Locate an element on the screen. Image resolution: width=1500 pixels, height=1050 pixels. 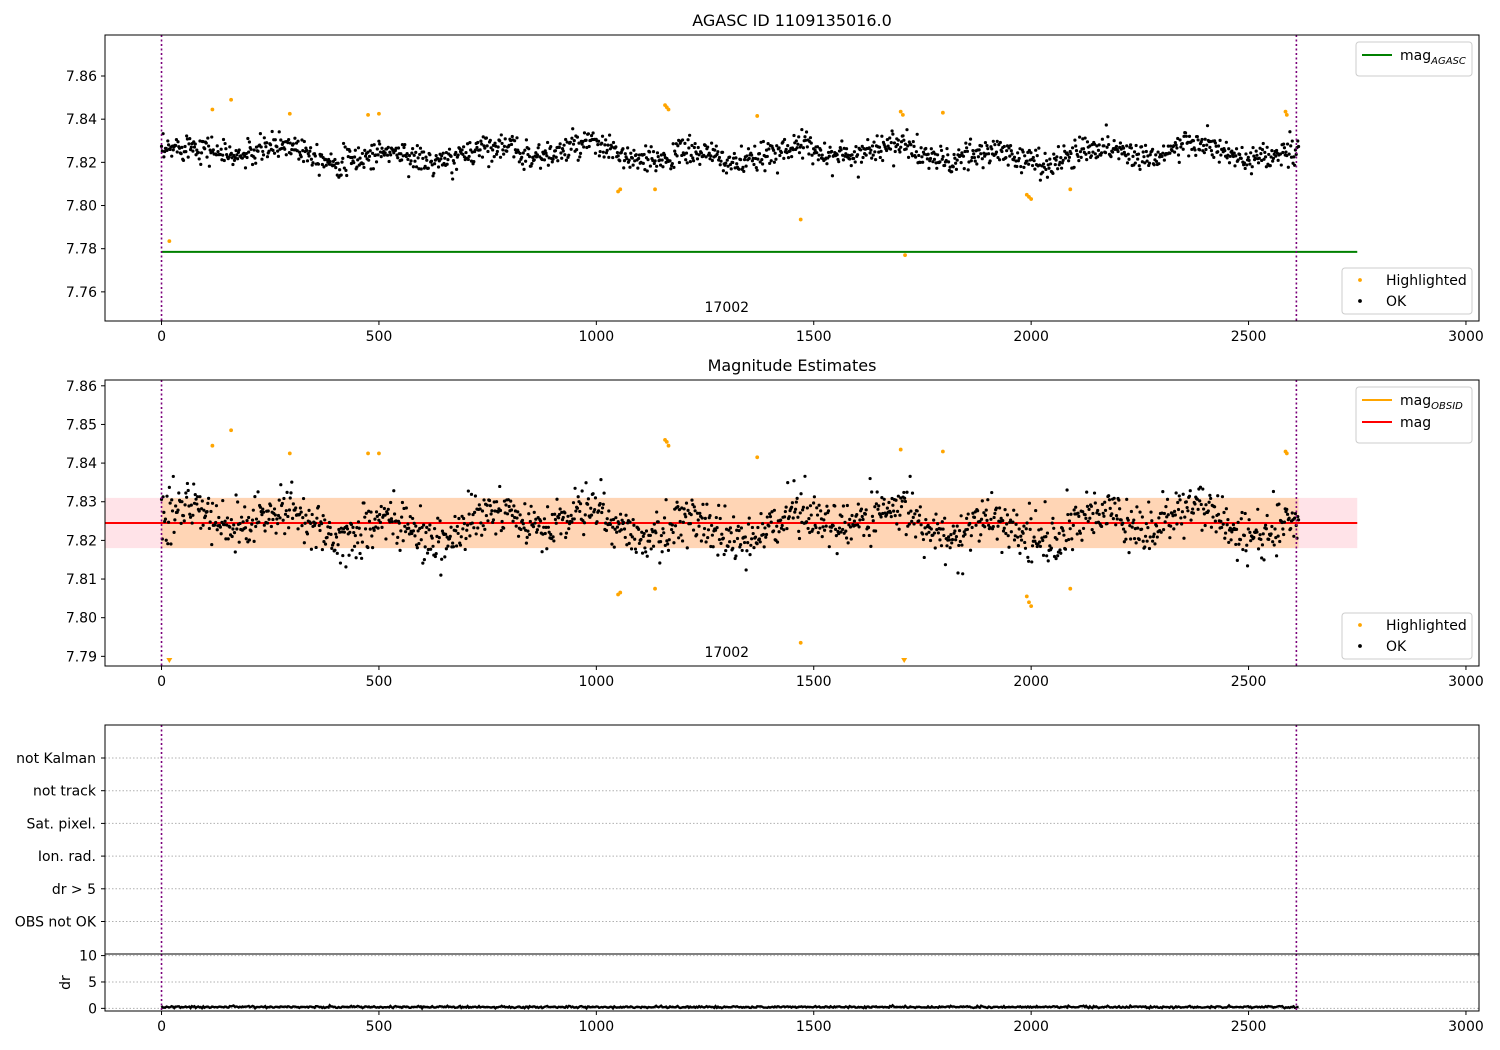
y-tick-label: 7.83 is located at coordinates (81, 503).